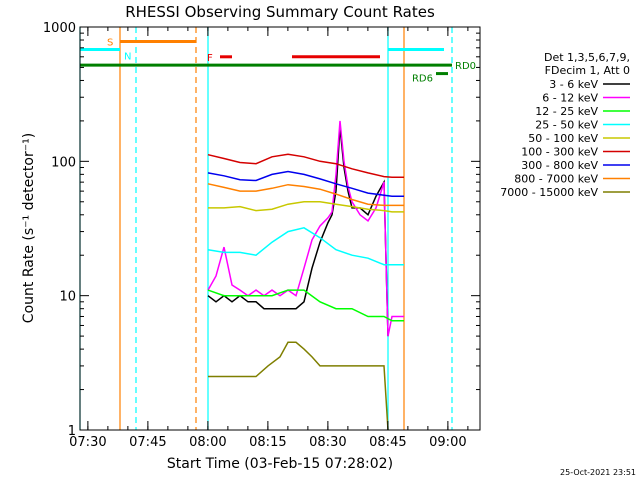  I want to click on x-axis-label: Start Time (03-Feb-15 07:28:02), so click(280, 464).